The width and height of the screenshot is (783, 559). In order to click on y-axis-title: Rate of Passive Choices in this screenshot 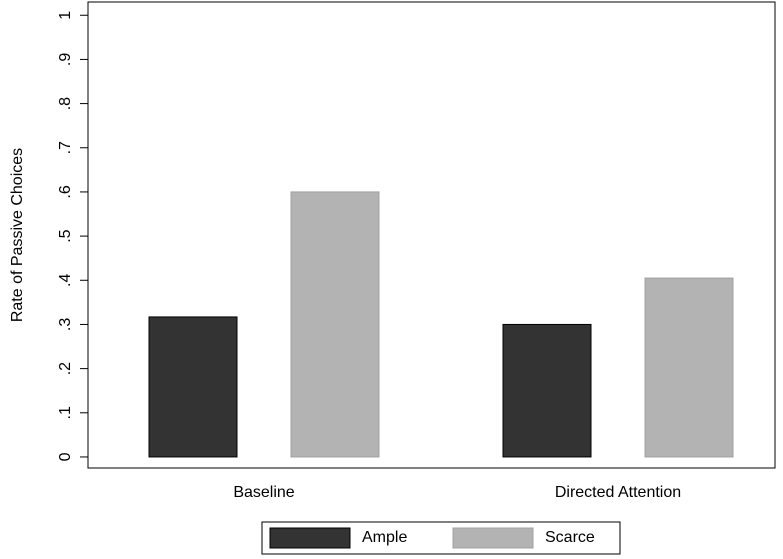, I will do `click(17, 235)`.